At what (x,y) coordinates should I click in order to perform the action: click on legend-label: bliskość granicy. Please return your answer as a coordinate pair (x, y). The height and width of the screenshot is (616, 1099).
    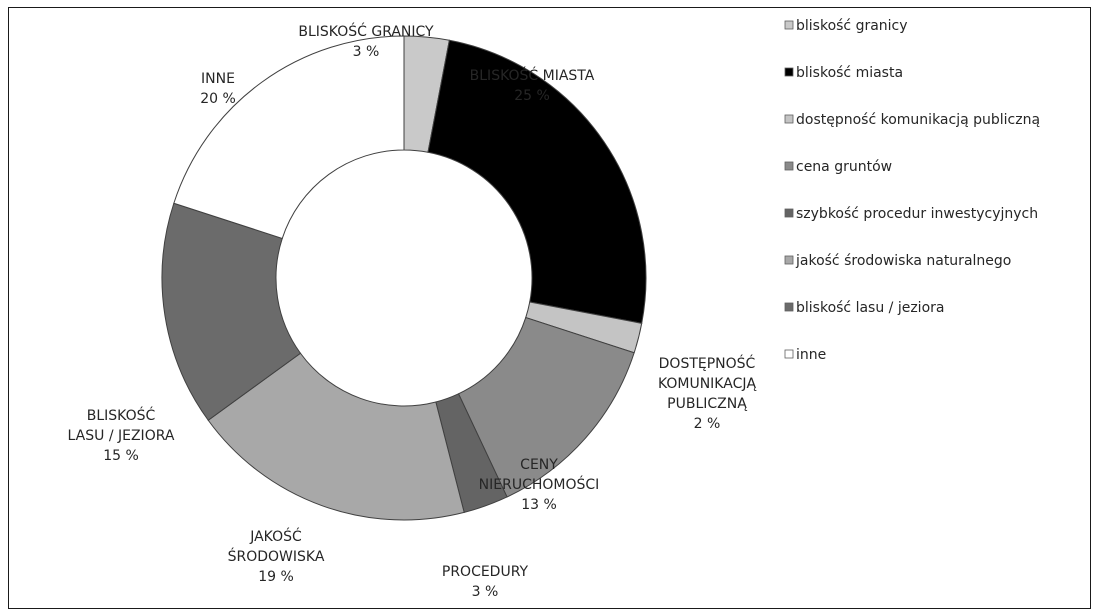
    Looking at the image, I should click on (852, 26).